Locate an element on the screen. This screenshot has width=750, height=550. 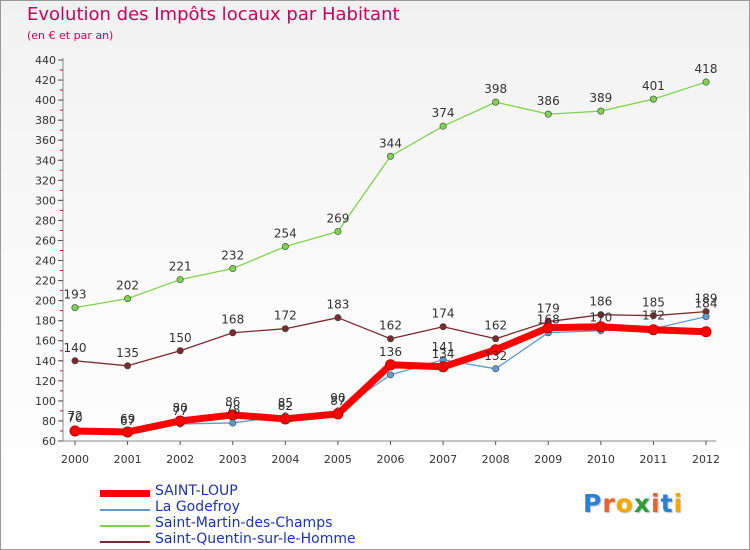
y-tick-label: 60 is located at coordinates (49, 441).